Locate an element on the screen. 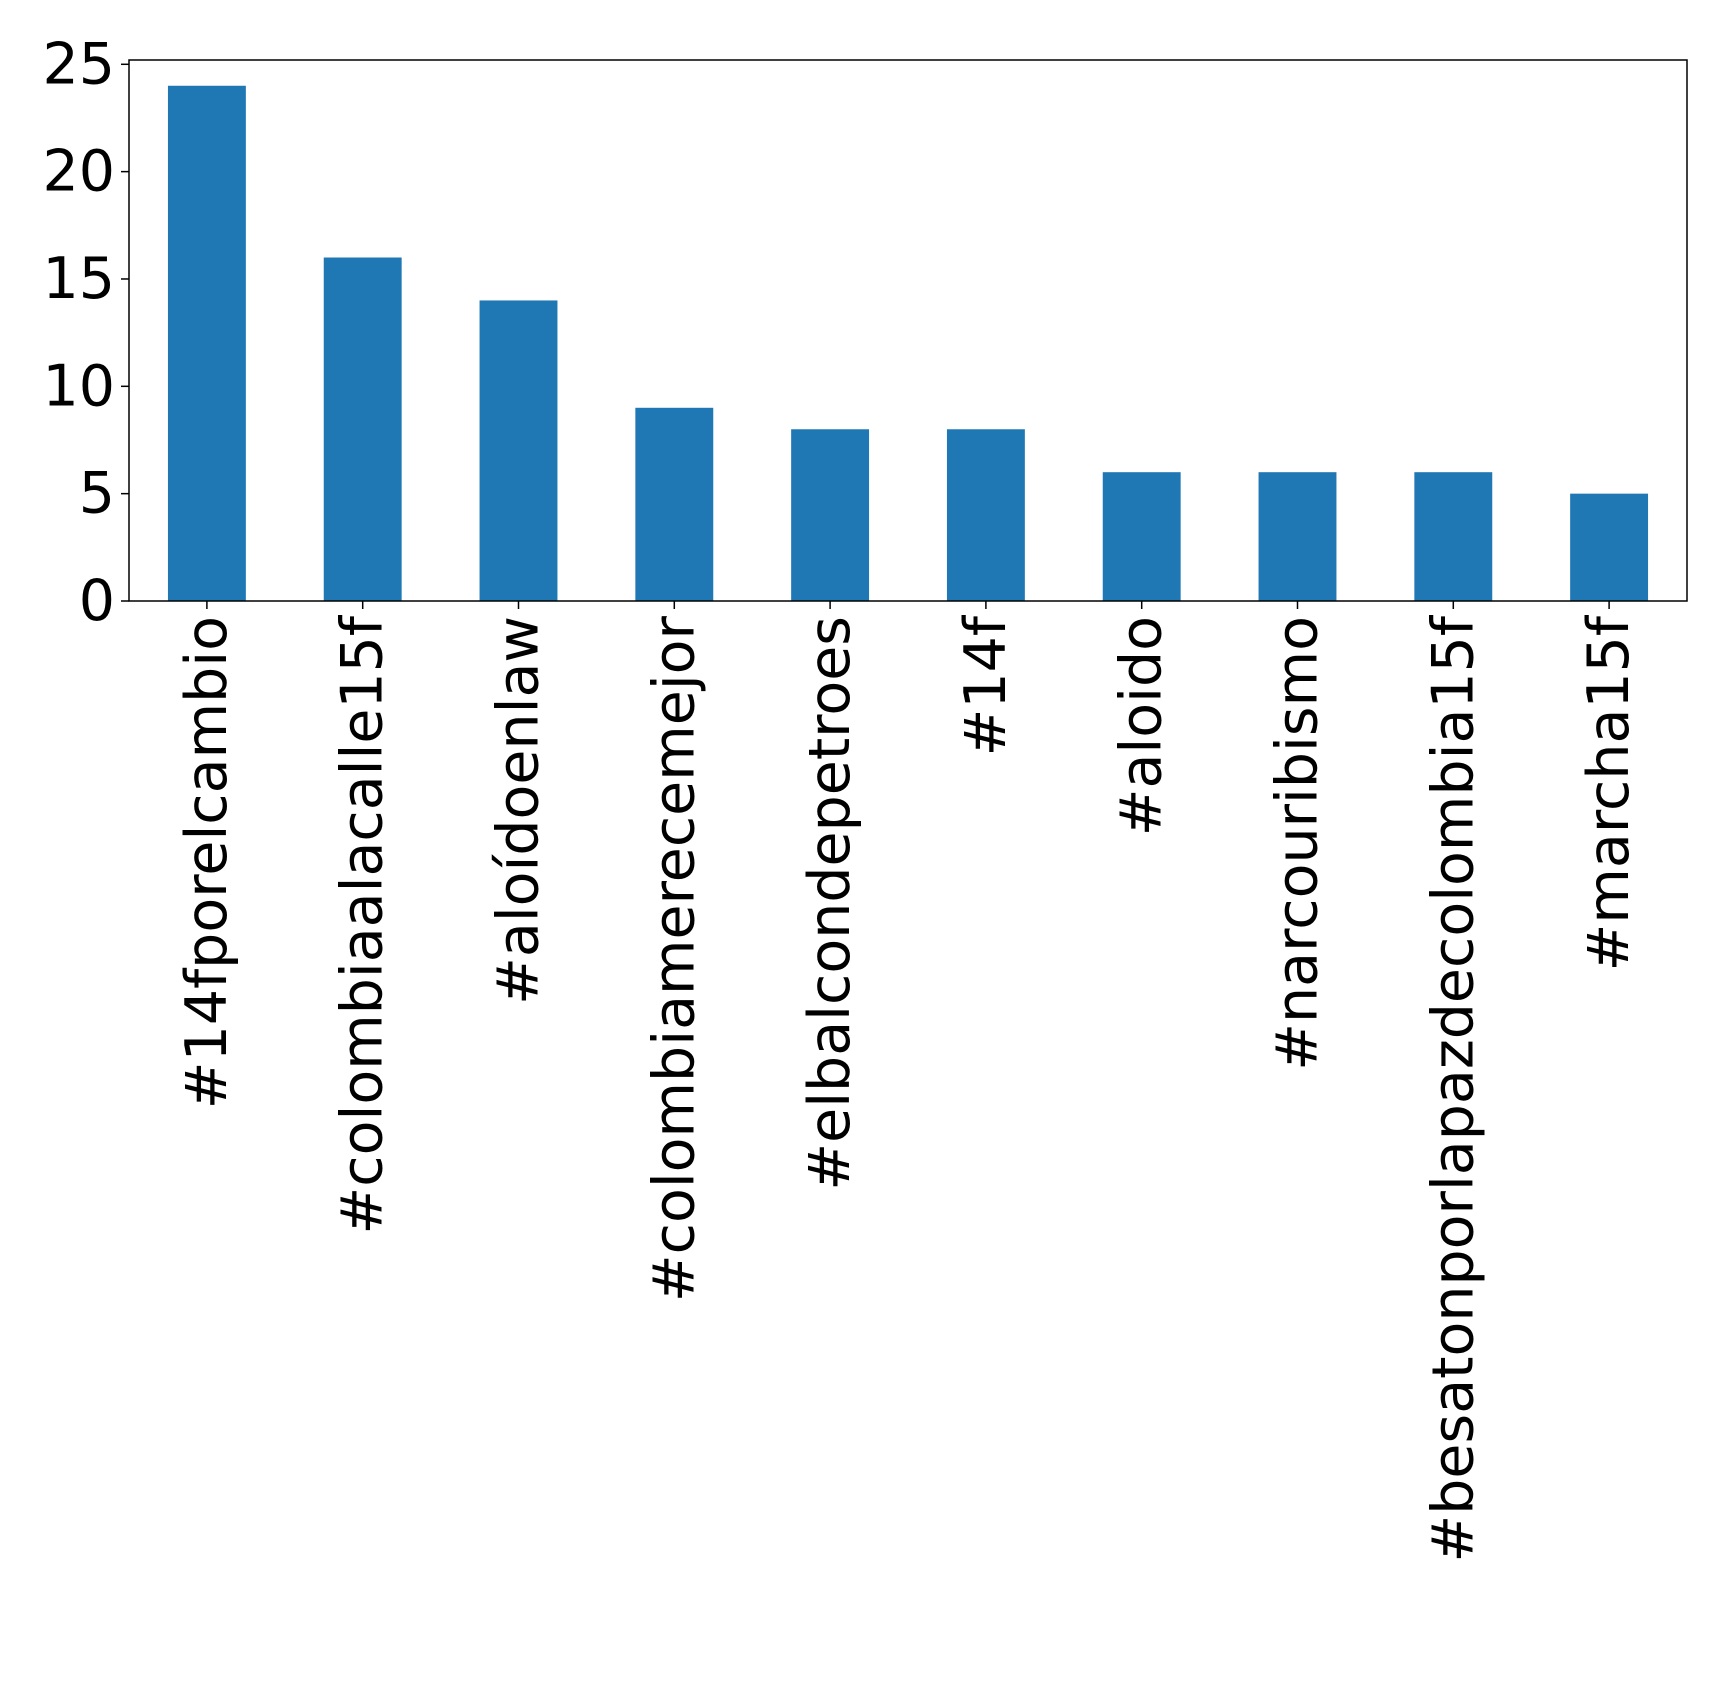 The image size is (1719, 1685). x-tick-label: #elbalcondepetroes is located at coordinates (830, 903).